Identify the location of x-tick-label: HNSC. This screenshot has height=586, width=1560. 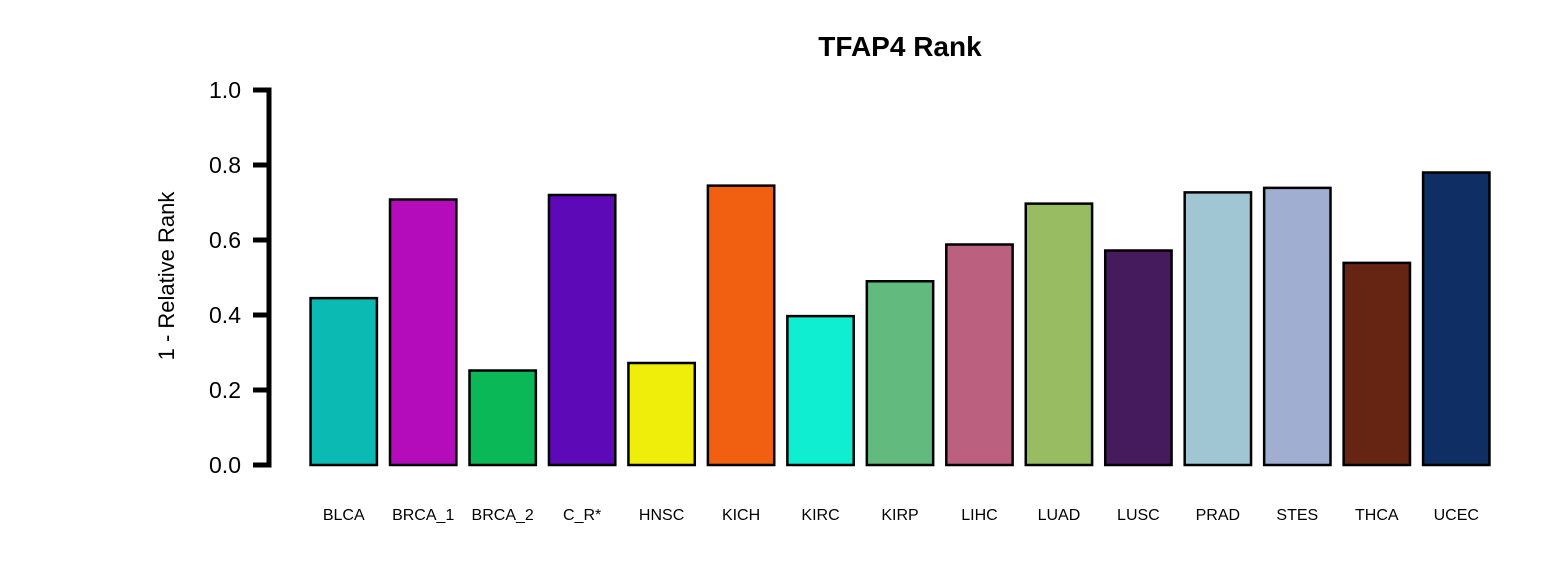
(661, 515).